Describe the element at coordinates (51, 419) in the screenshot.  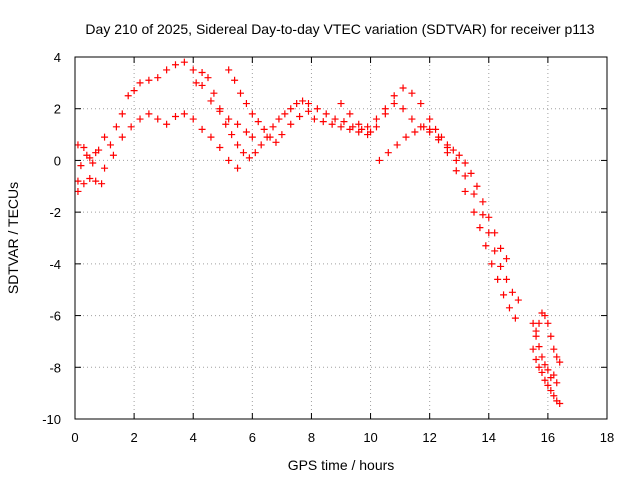
I see `y-tick-label: -10` at that location.